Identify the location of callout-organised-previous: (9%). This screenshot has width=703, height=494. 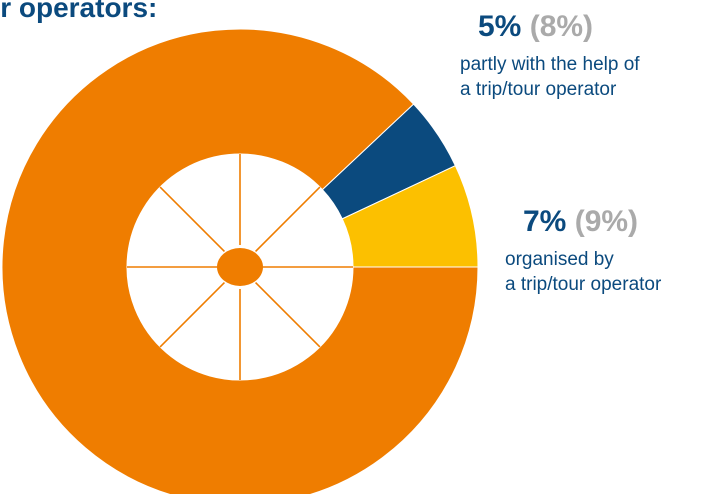
(606, 221).